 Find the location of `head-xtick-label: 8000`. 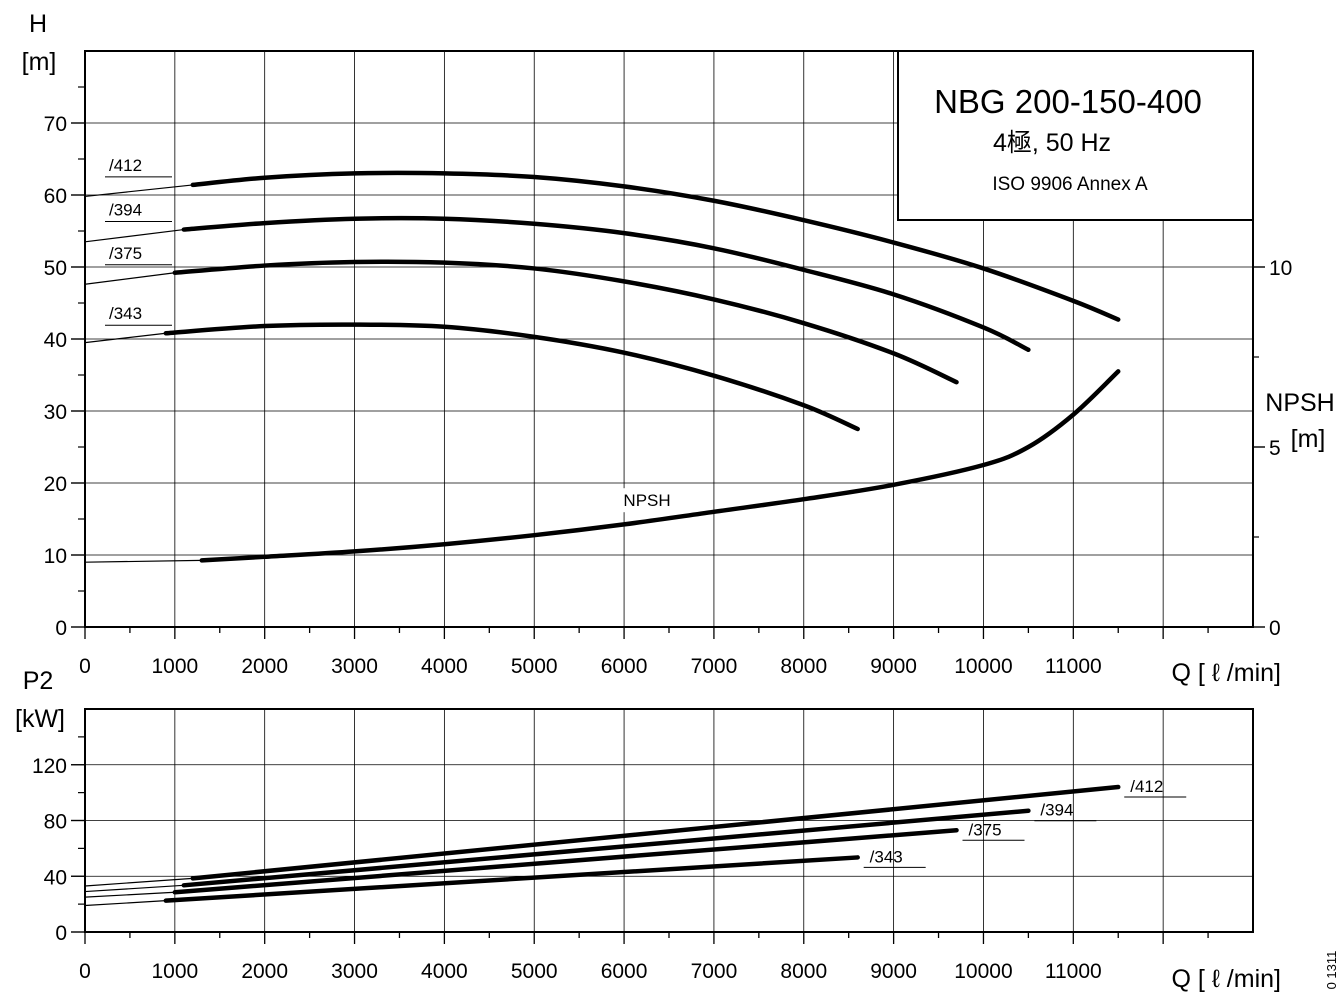

head-xtick-label: 8000 is located at coordinates (803, 666).